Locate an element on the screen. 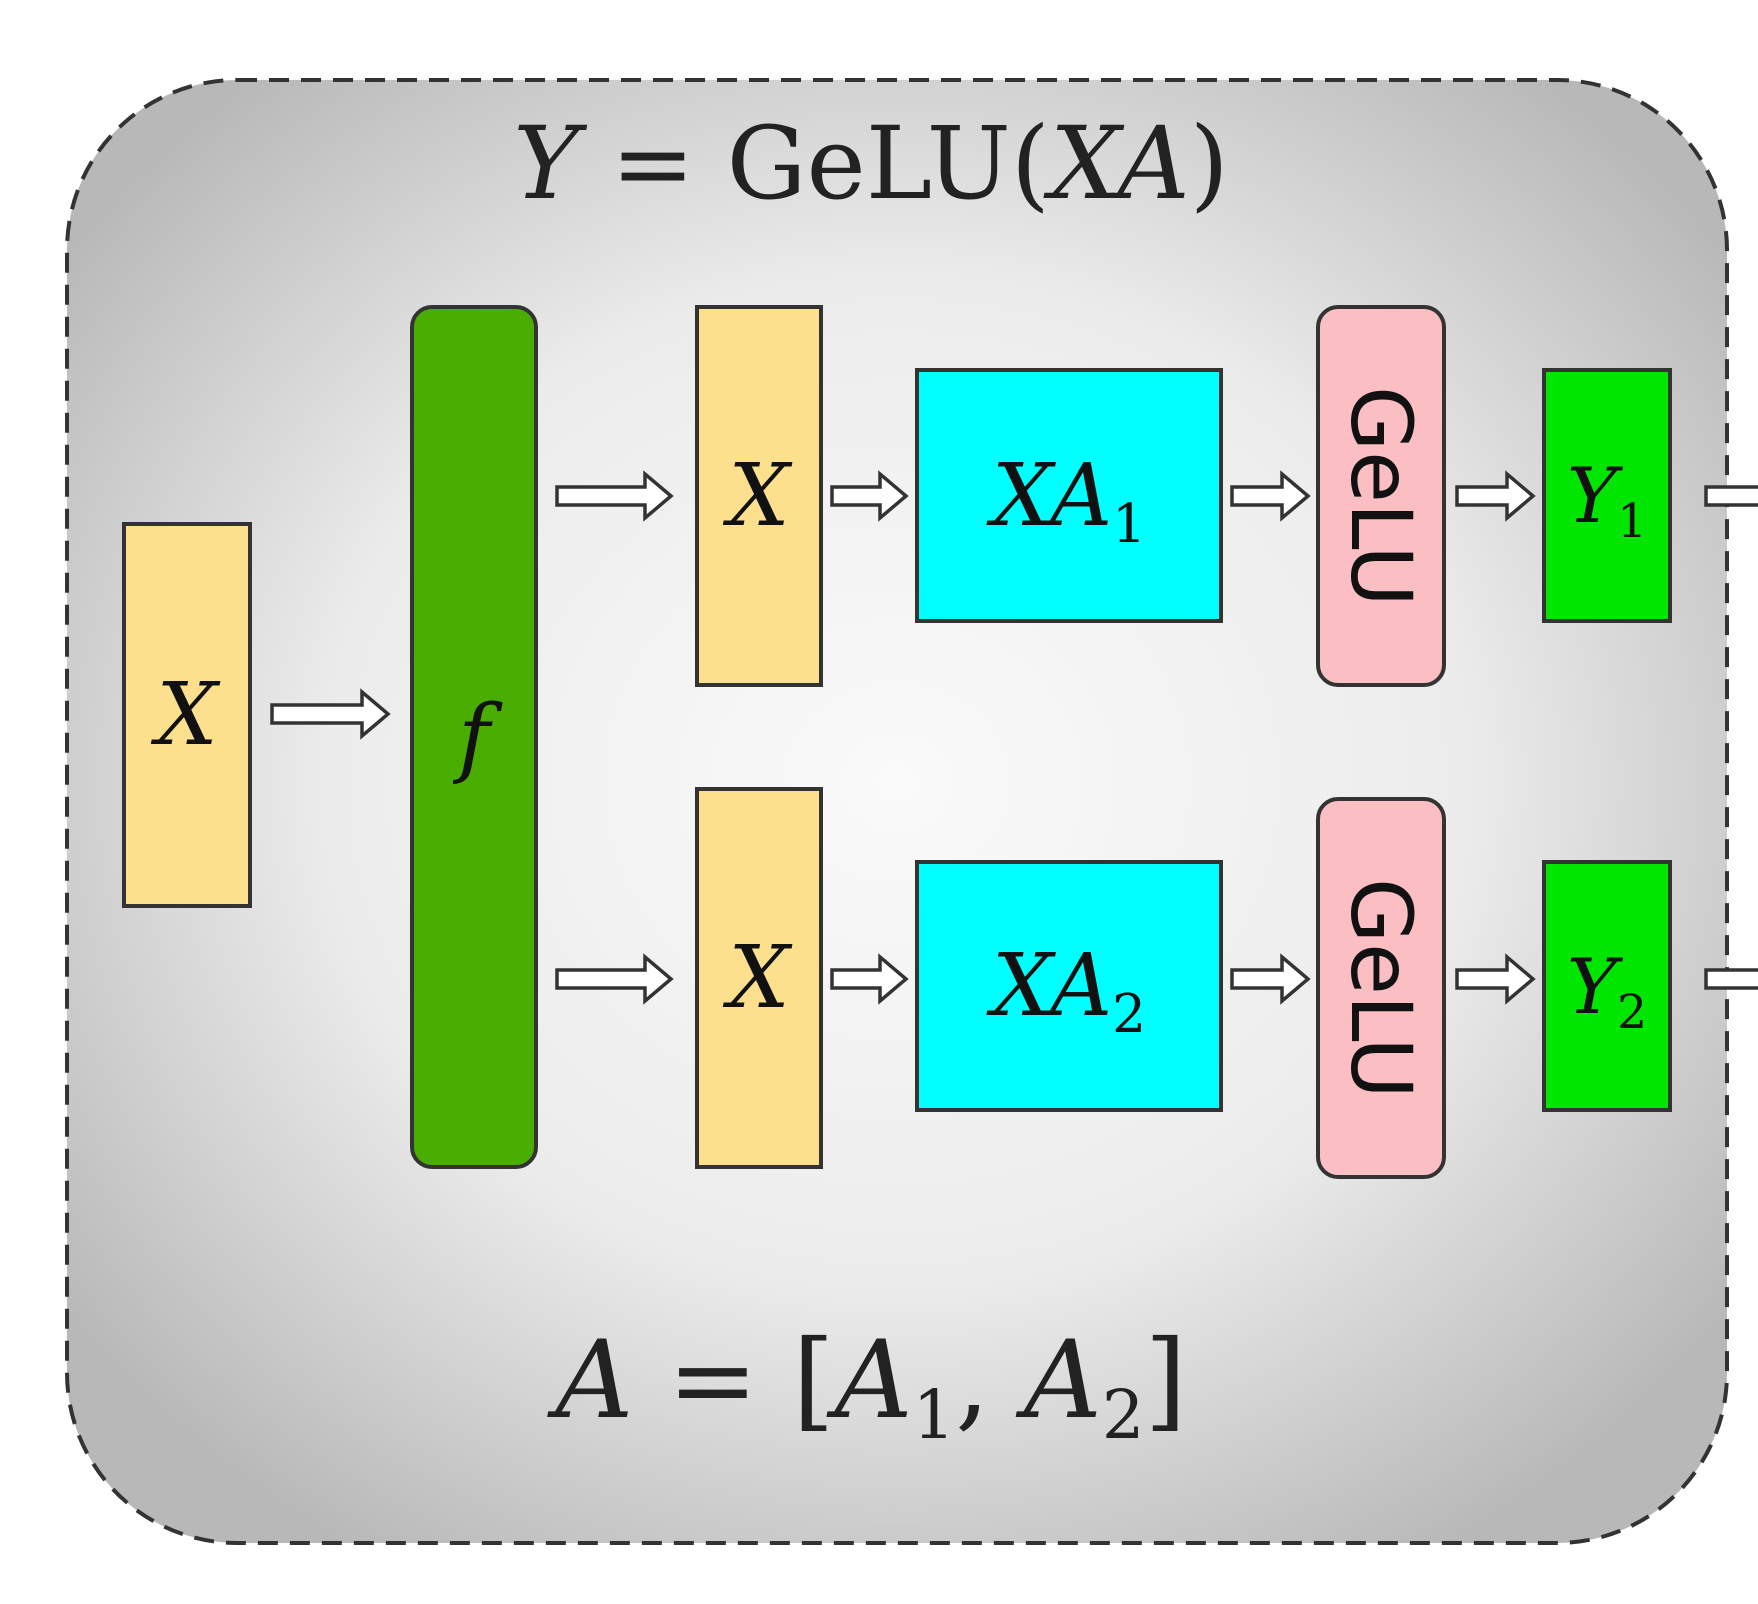 The height and width of the screenshot is (1604, 1758). eq-bottom-a1: A is located at coordinates (873, 1380).